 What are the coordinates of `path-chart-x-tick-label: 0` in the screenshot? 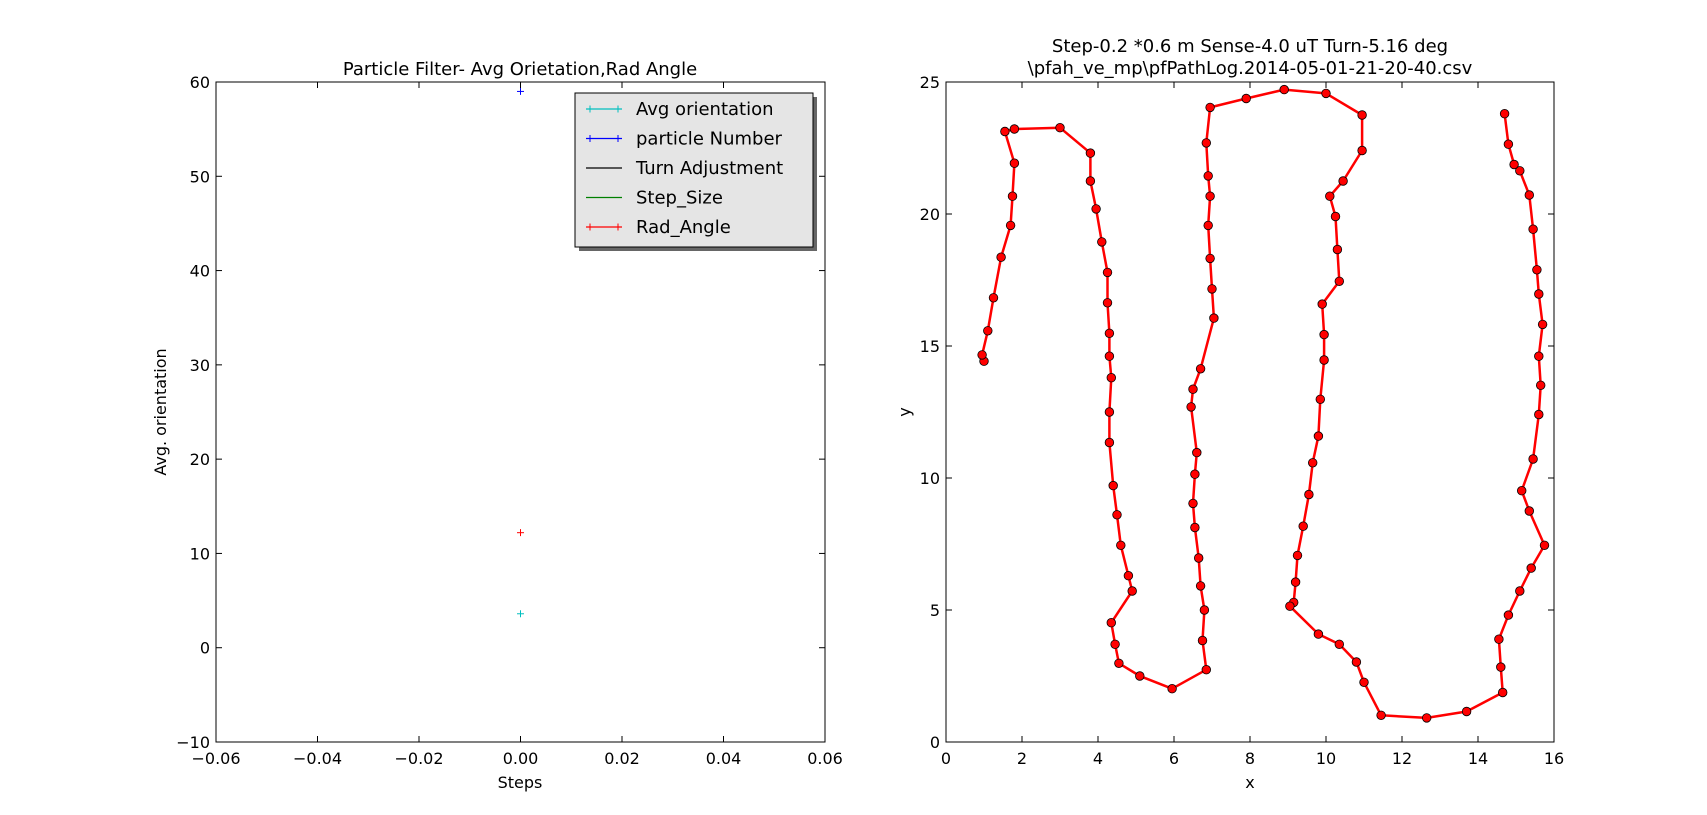 It's located at (946, 758).